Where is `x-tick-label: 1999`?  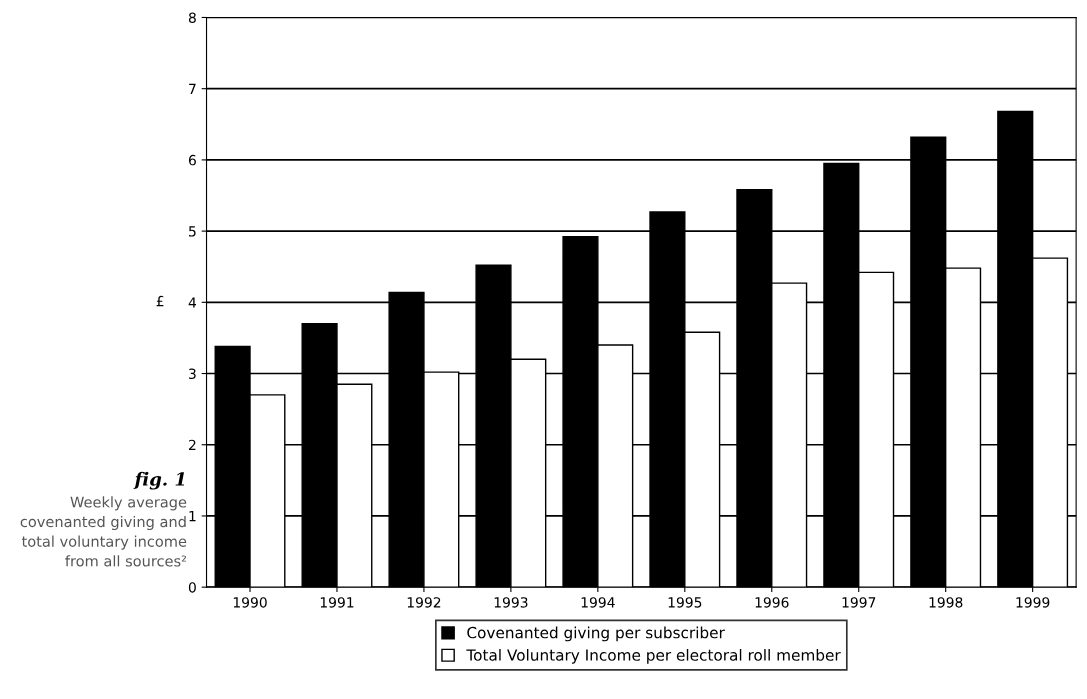
x-tick-label: 1999 is located at coordinates (1033, 602).